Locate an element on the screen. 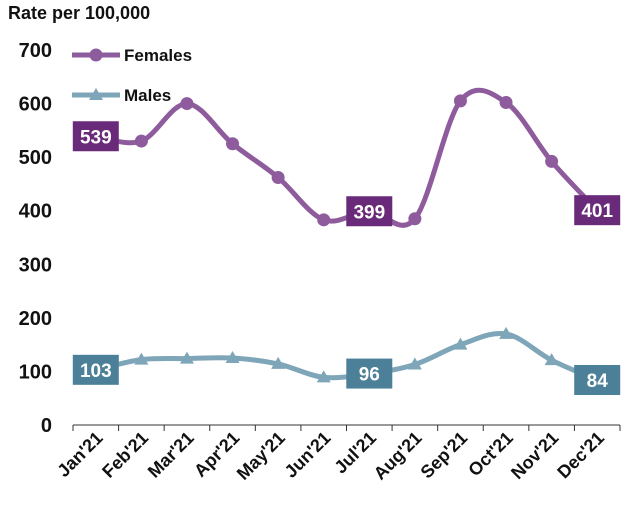 This screenshot has height=520, width=626. x-tick-label: Oct'21 is located at coordinates (490, 454).